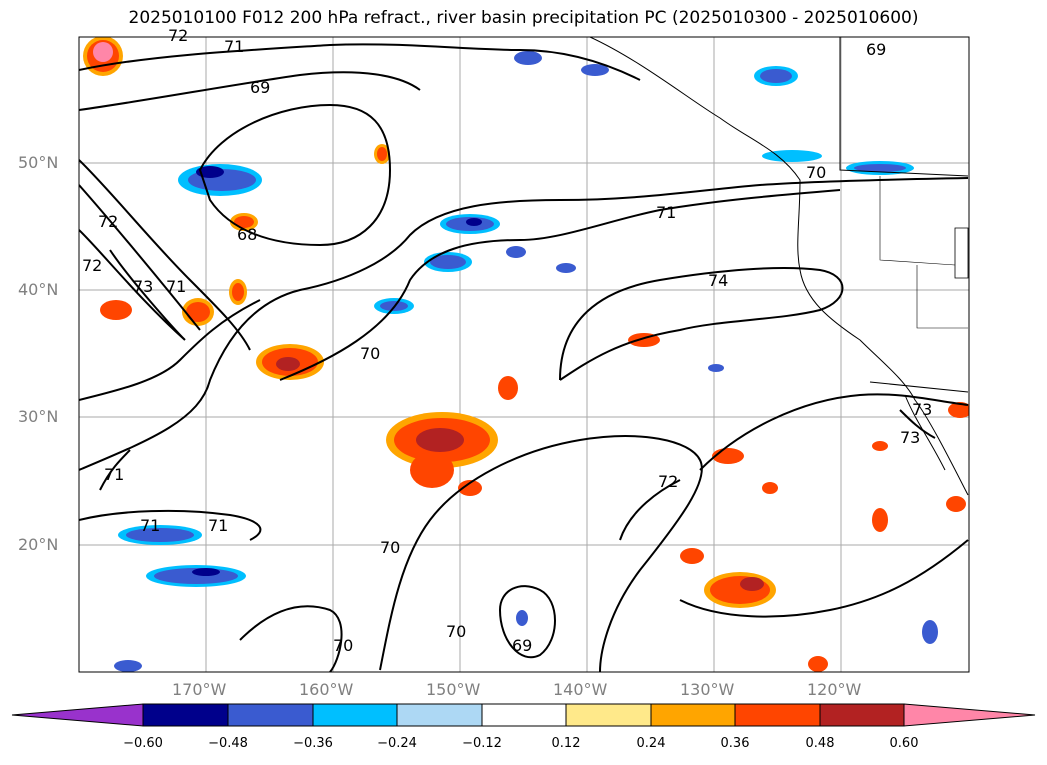  What do you see at coordinates (453, 689) in the screenshot?
I see `lon-label-150w: 150°W` at bounding box center [453, 689].